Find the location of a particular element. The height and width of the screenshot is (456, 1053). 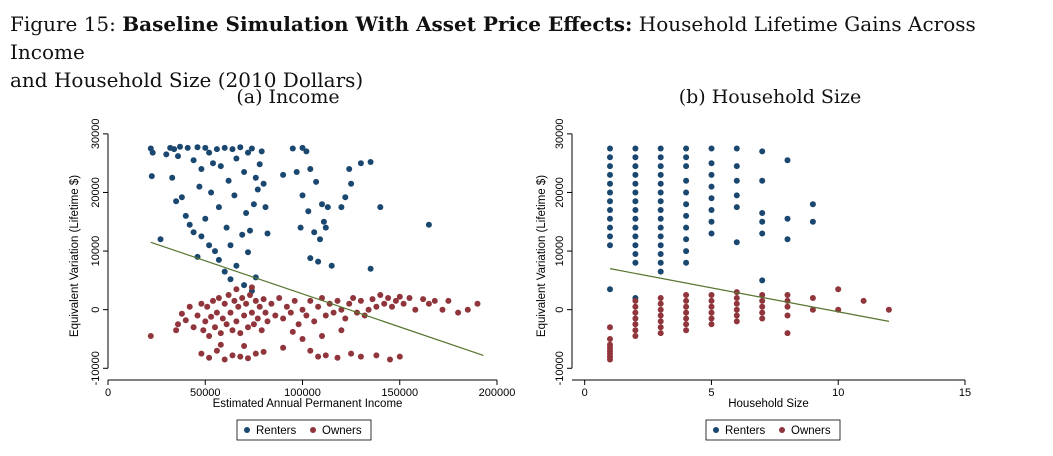

legend-owners-marker-a is located at coordinates (313, 430).